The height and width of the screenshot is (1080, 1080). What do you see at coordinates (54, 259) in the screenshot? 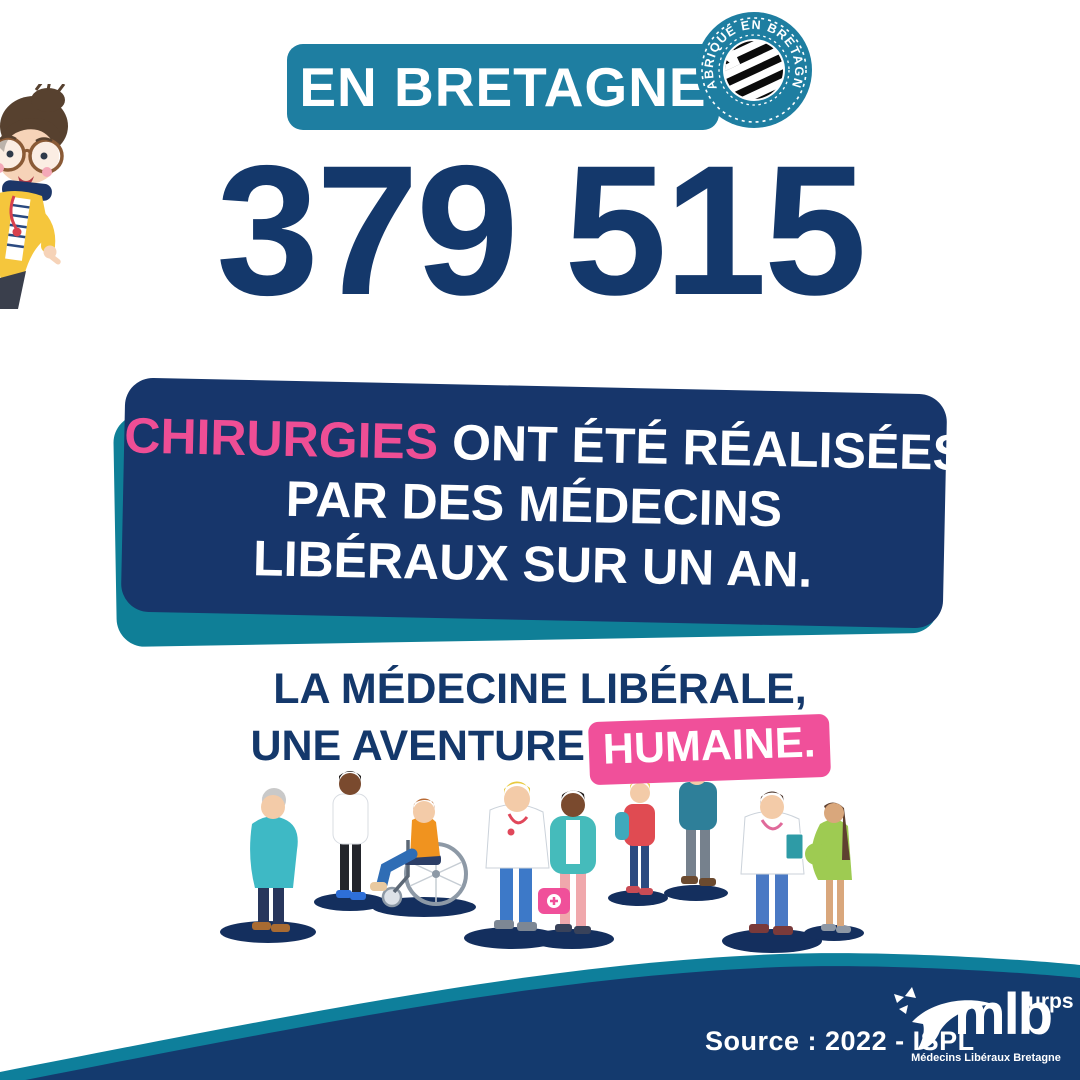
I see `mascot-pointing-finger` at bounding box center [54, 259].